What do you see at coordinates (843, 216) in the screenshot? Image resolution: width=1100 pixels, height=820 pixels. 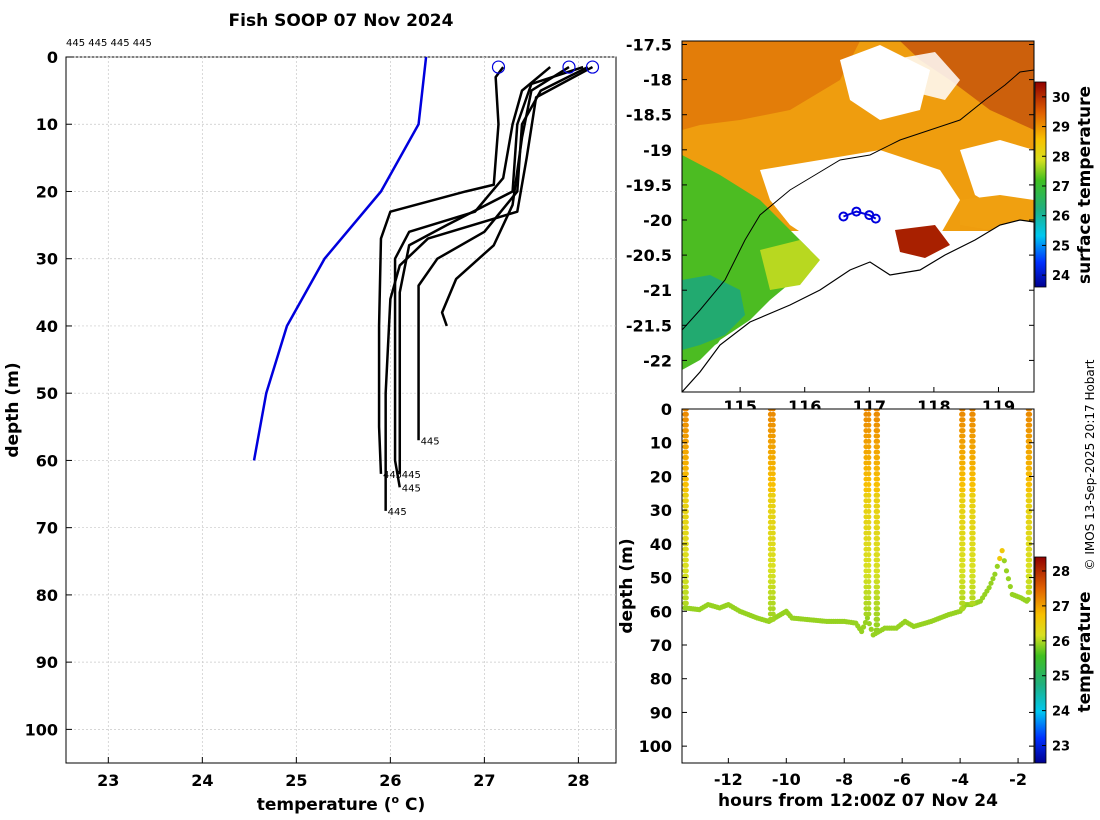 I see `map-track-point` at bounding box center [843, 216].